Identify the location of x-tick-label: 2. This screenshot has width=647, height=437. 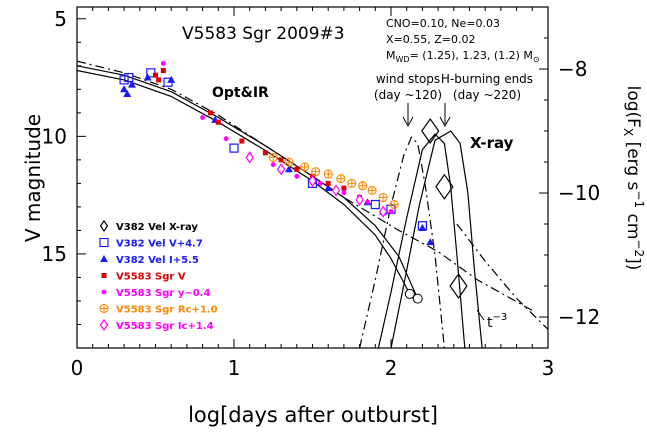
(391, 368).